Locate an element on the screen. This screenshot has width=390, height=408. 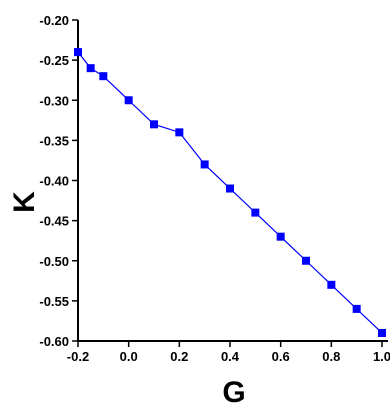
x-tick-label: 0.4 is located at coordinates (230, 356).